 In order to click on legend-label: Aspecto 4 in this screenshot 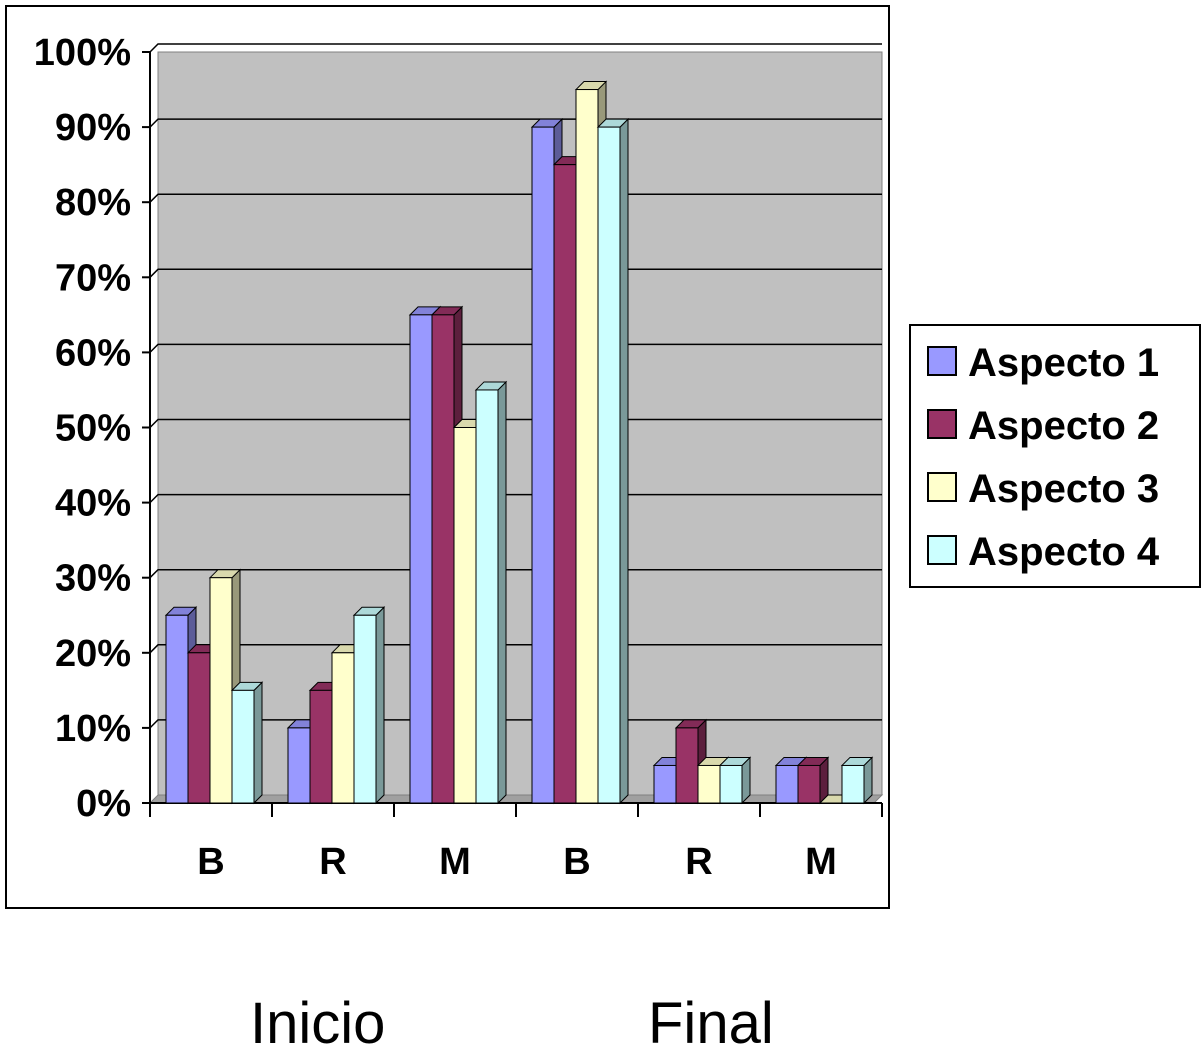, I will do `click(1064, 552)`.